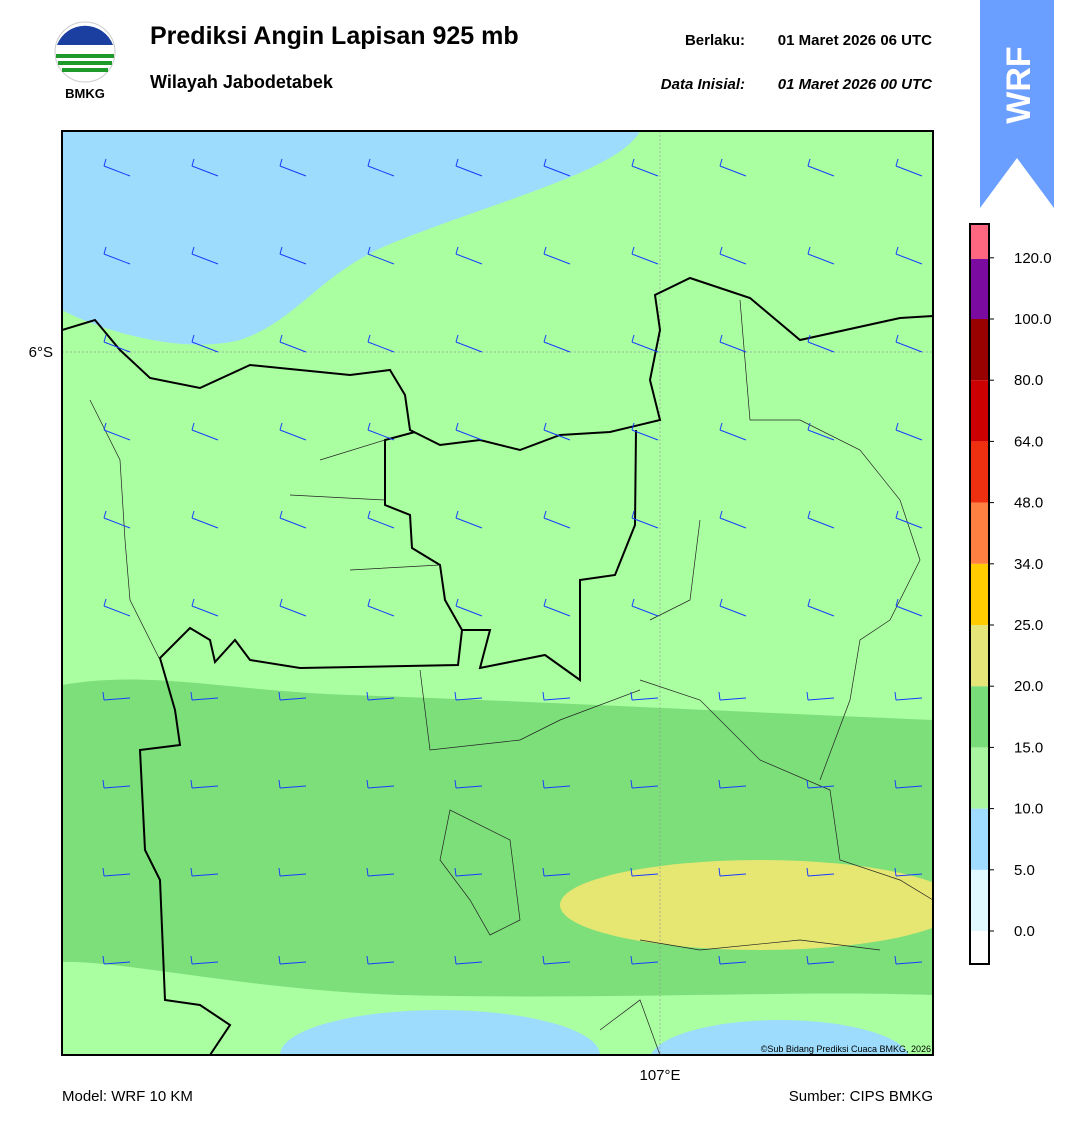  Describe the element at coordinates (715, 40) in the screenshot. I see `valid-label: Berlaku:` at that location.